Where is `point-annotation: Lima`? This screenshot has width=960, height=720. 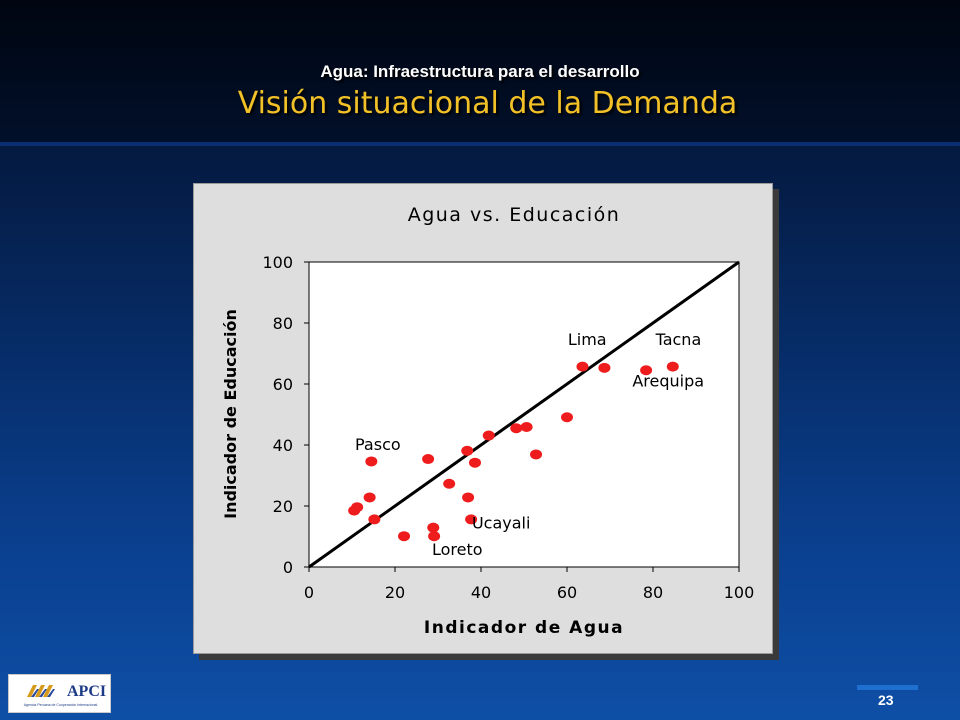
point-annotation: Lima is located at coordinates (587, 339).